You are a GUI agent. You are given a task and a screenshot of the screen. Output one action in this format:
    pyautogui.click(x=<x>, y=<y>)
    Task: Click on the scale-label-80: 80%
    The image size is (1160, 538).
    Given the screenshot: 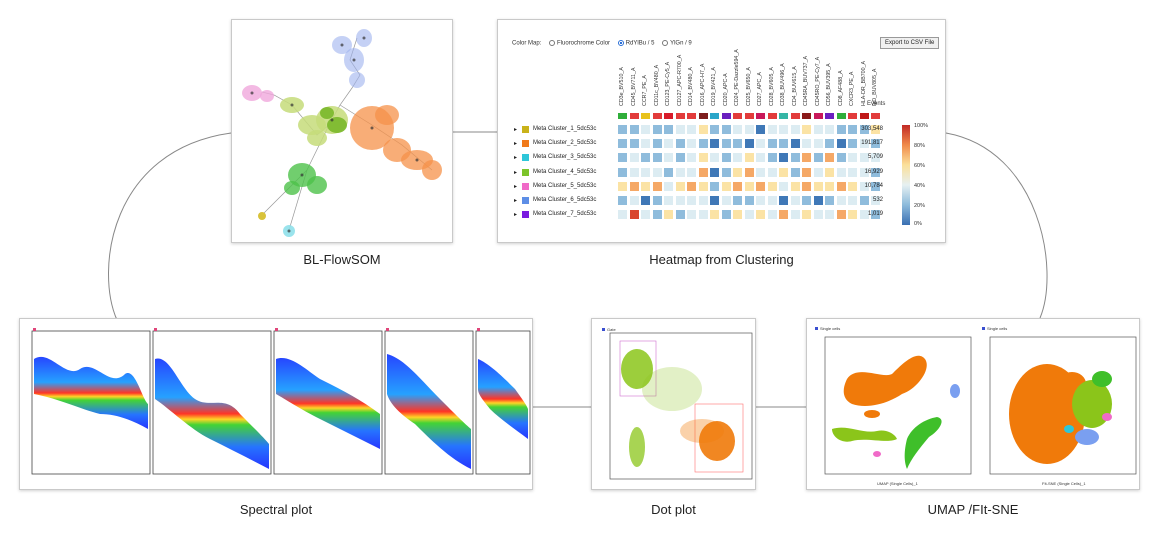 What is the action you would take?
    pyautogui.click(x=920, y=146)
    